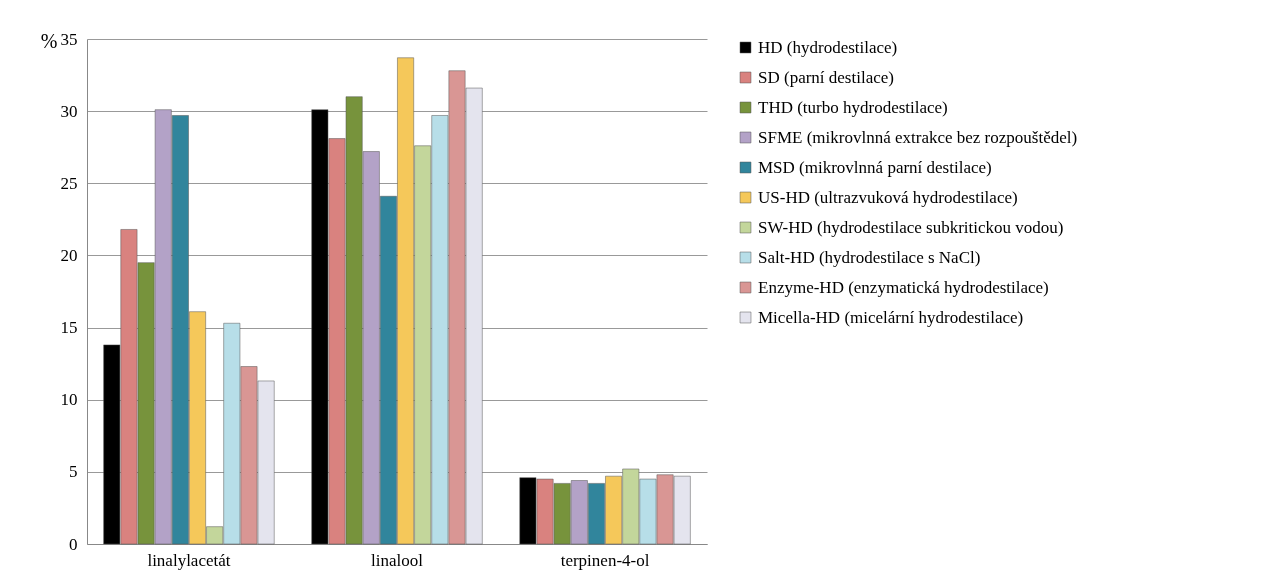 This screenshot has width=1270, height=588. I want to click on x-tick-label: linalylacetát, so click(189, 560).